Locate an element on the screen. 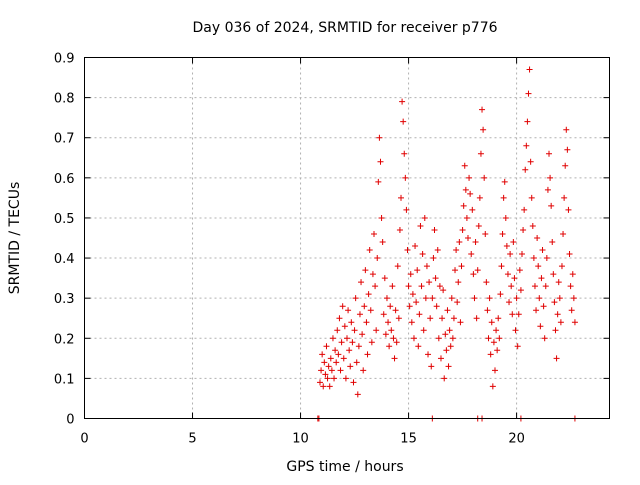  x-tick-label: 0 is located at coordinates (84, 439).